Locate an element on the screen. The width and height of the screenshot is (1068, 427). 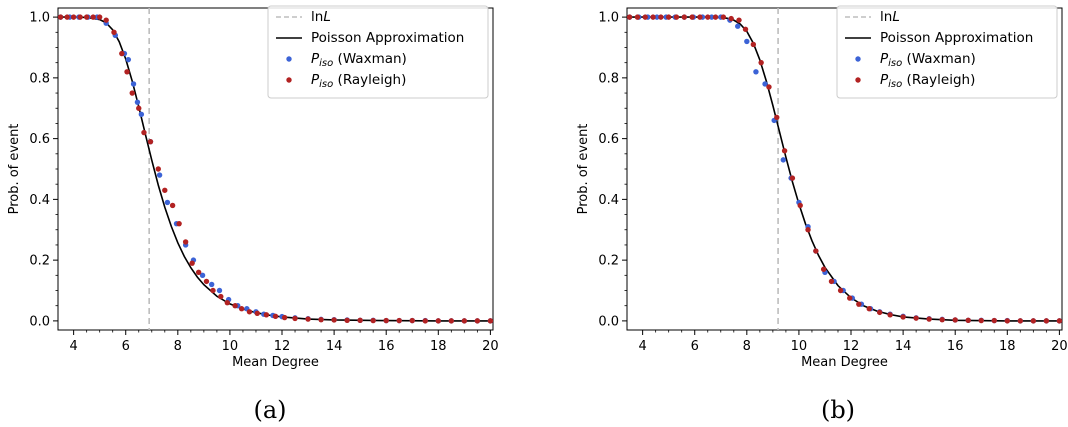
x-tick-label: 10 is located at coordinates (799, 346).